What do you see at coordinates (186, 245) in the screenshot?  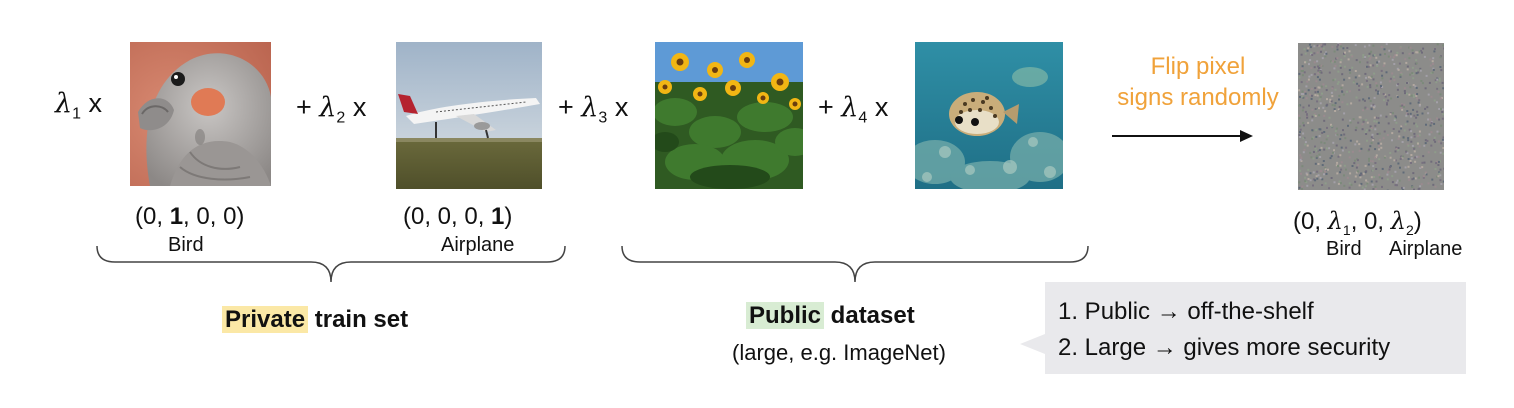 I see `bird-class-label: Bird` at bounding box center [186, 245].